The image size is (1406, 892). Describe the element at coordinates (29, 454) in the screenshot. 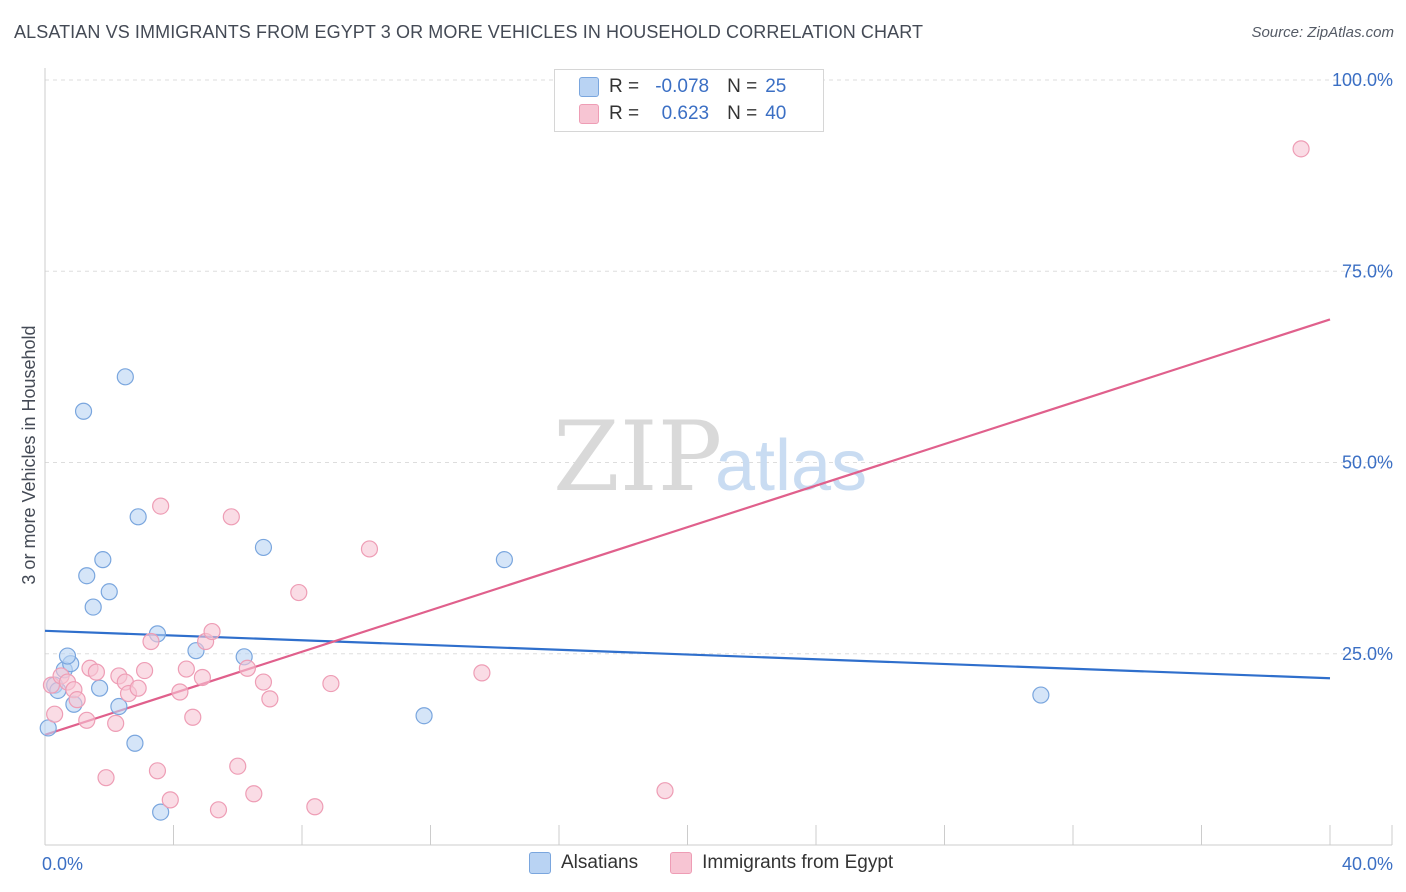

I see `y-axis-label: 3 or more Vehicles in Household` at that location.